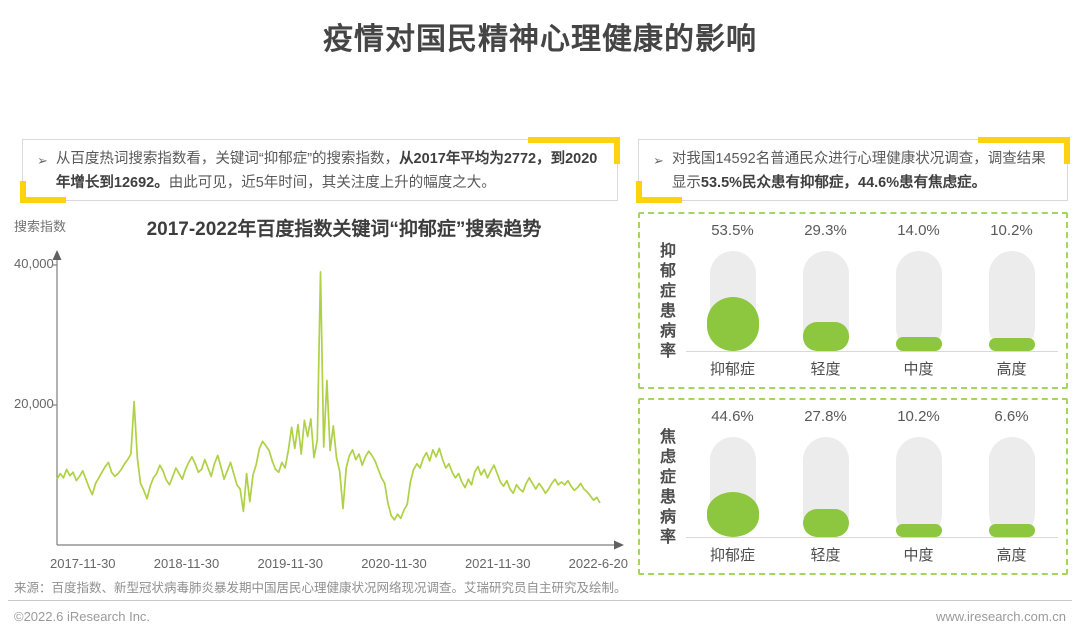 The height and width of the screenshot is (636, 1080). What do you see at coordinates (1000, 616) in the screenshot?
I see `footer-url: www.iresearch.com.cn` at bounding box center [1000, 616].